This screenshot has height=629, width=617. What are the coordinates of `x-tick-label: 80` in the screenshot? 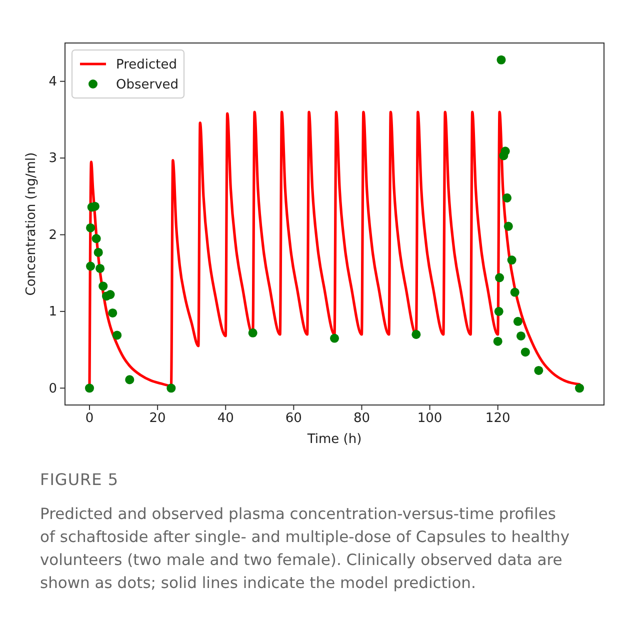 It's located at (361, 418).